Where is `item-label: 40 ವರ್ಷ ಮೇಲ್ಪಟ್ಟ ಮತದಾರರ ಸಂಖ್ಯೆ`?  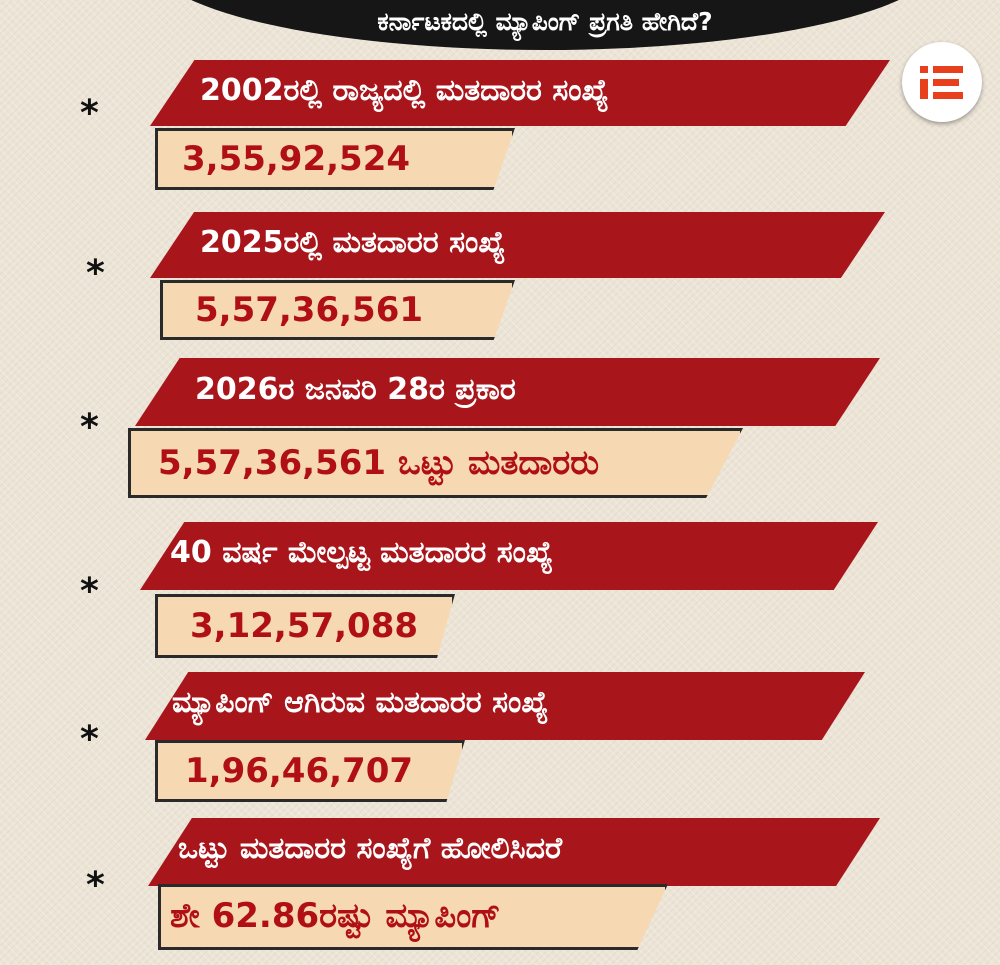
item-label: 40 ವರ್ಷ ಮೇಲ್ಪಟ್ಟ ಮತದಾರರ ಸಂಖ್ಯೆ is located at coordinates (362, 552).